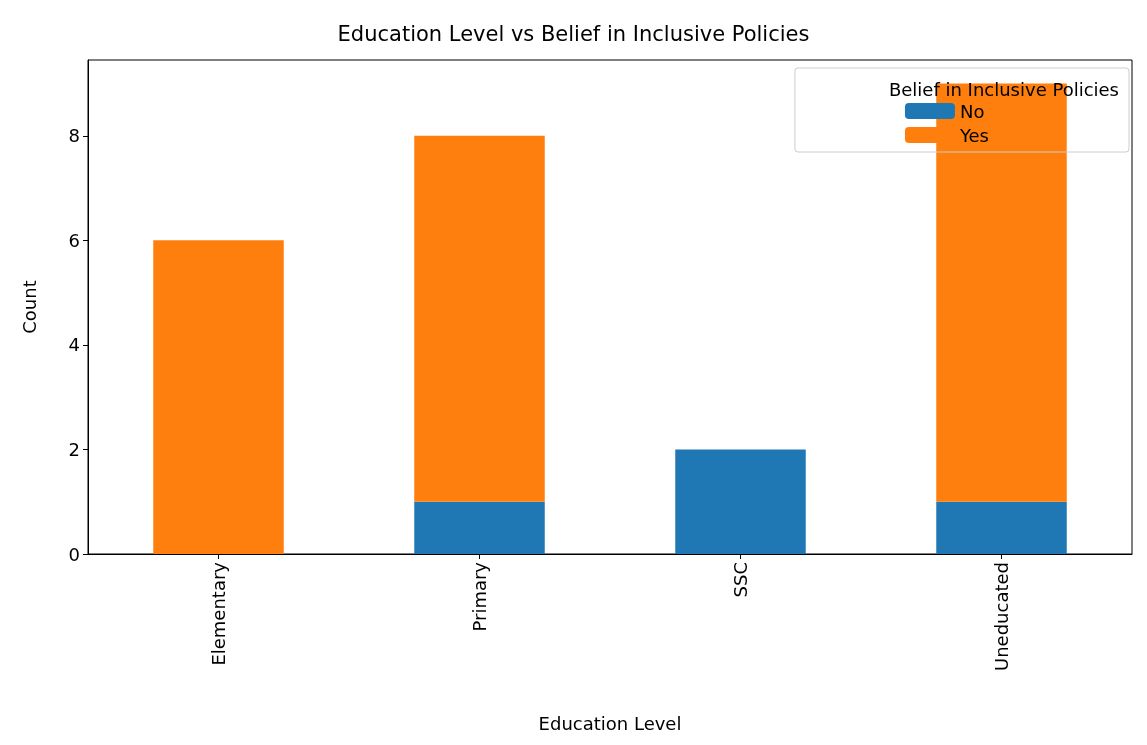 This screenshot has width=1147, height=745. I want to click on x-tick-label: Uneducated, so click(1001, 616).